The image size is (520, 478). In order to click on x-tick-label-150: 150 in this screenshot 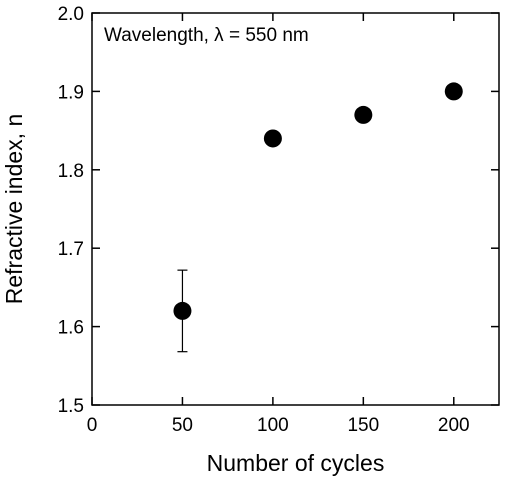, I will do `click(363, 425)`.